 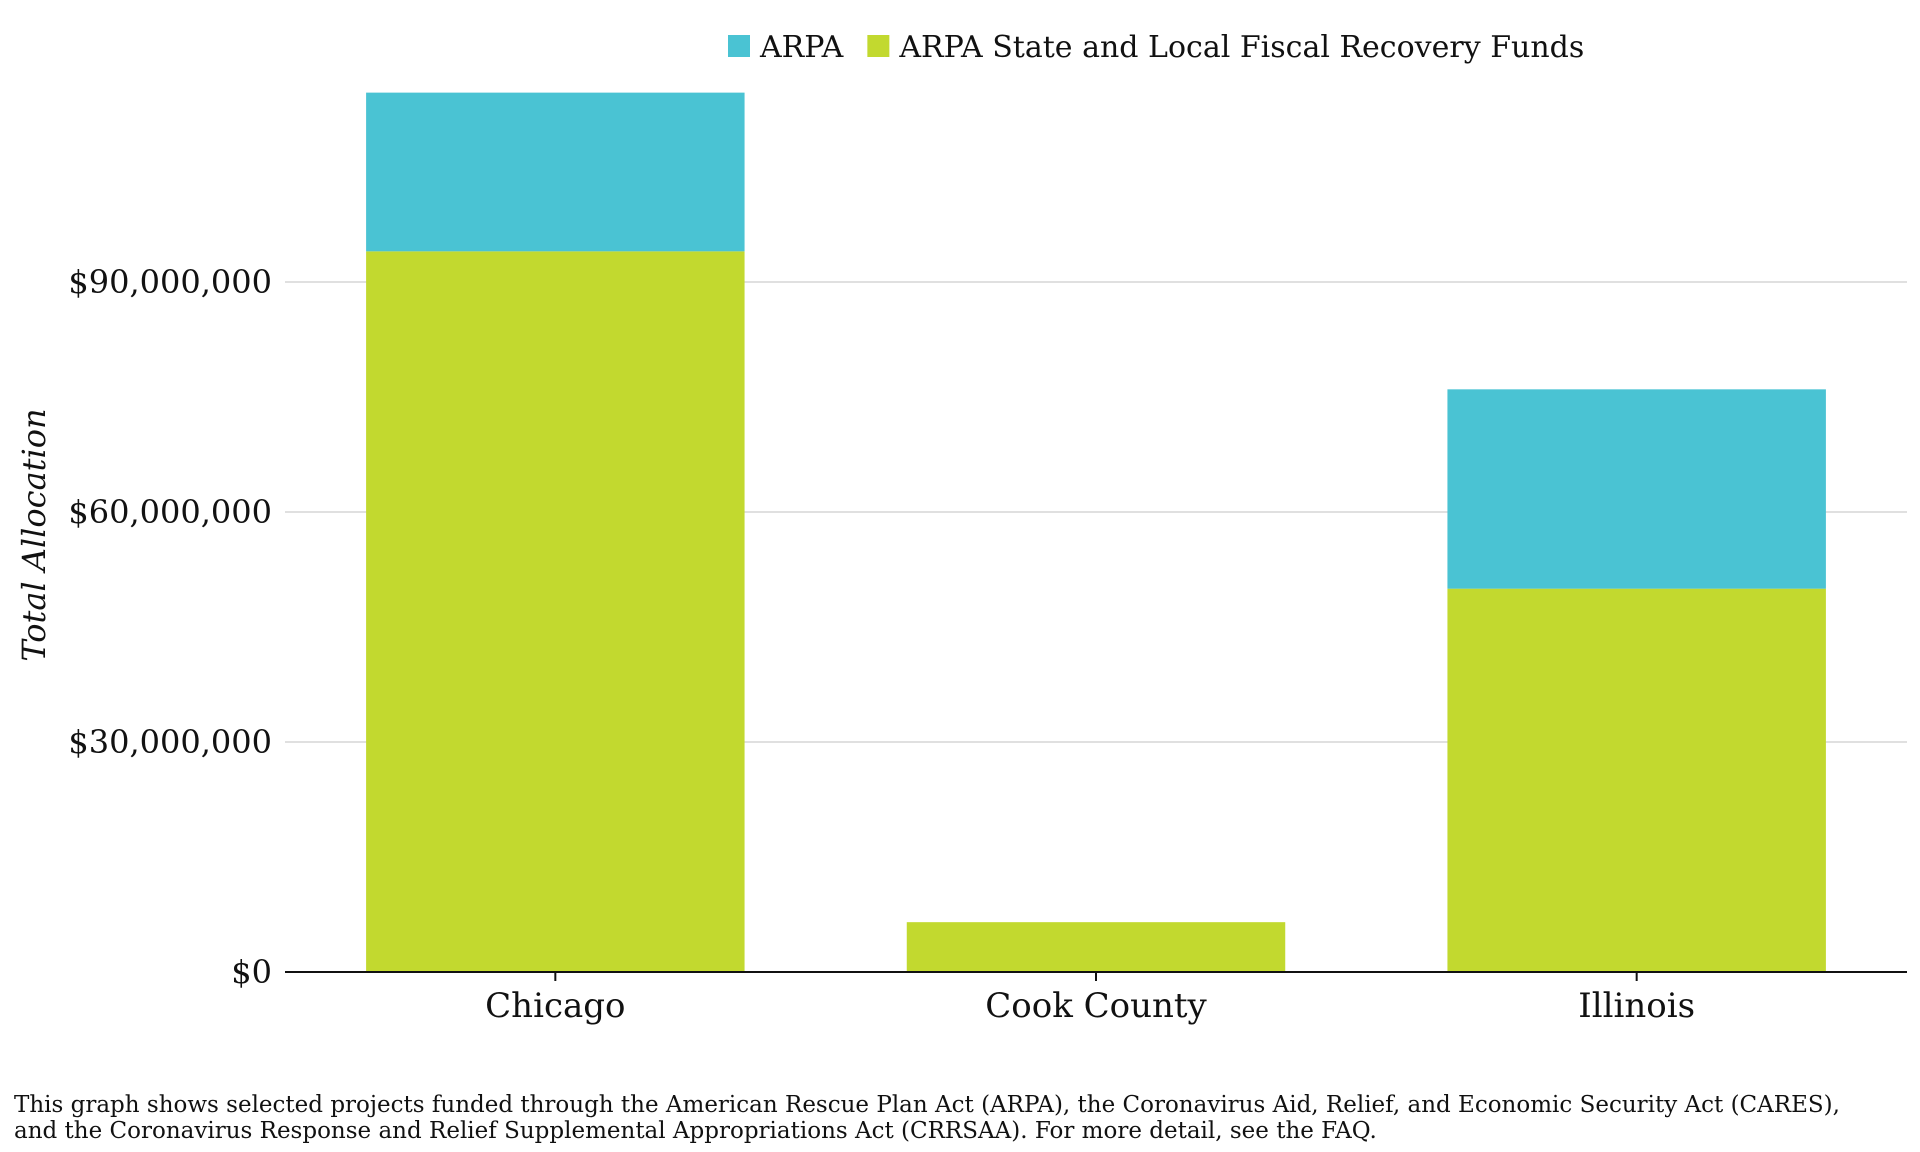 What do you see at coordinates (801, 47) in the screenshot?
I see `legend-label: ARPA` at bounding box center [801, 47].